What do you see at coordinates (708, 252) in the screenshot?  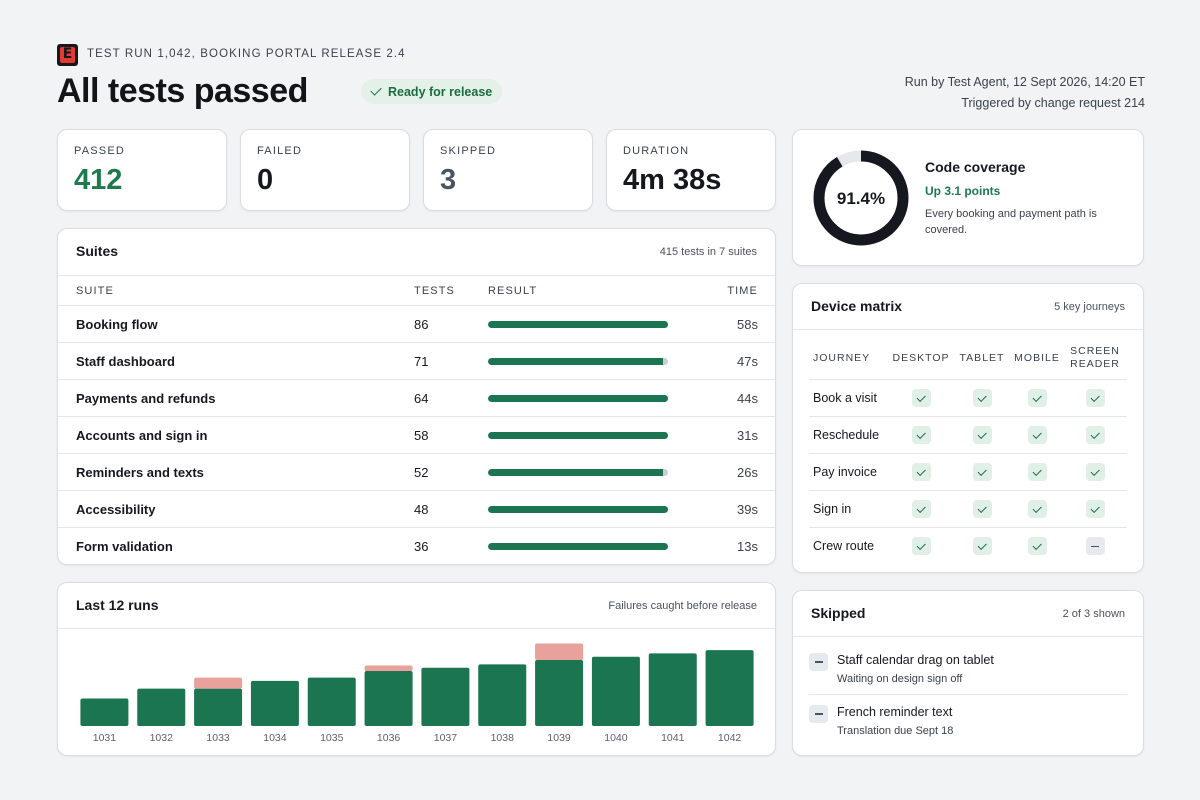 I see `suites-summary: 415 tests in 7 suites` at bounding box center [708, 252].